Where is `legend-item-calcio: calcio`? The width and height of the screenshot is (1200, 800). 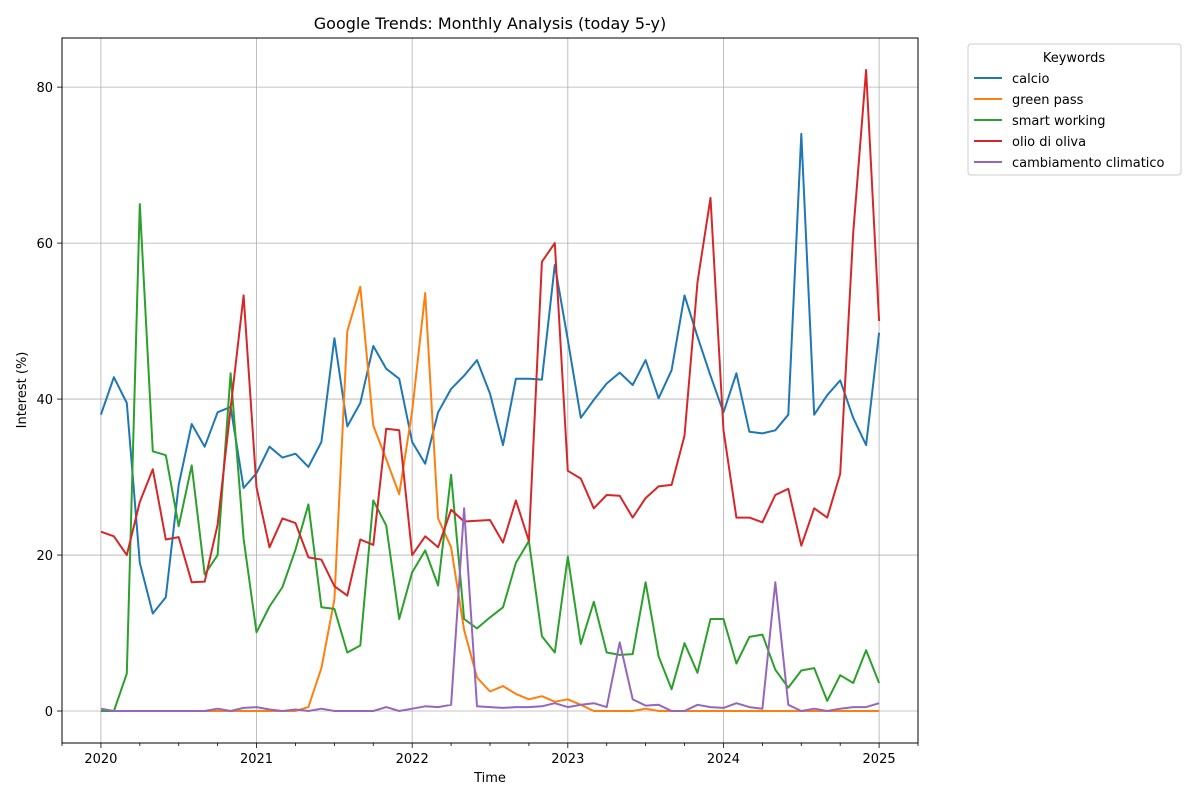
legend-item-calcio: calcio is located at coordinates (1011, 79).